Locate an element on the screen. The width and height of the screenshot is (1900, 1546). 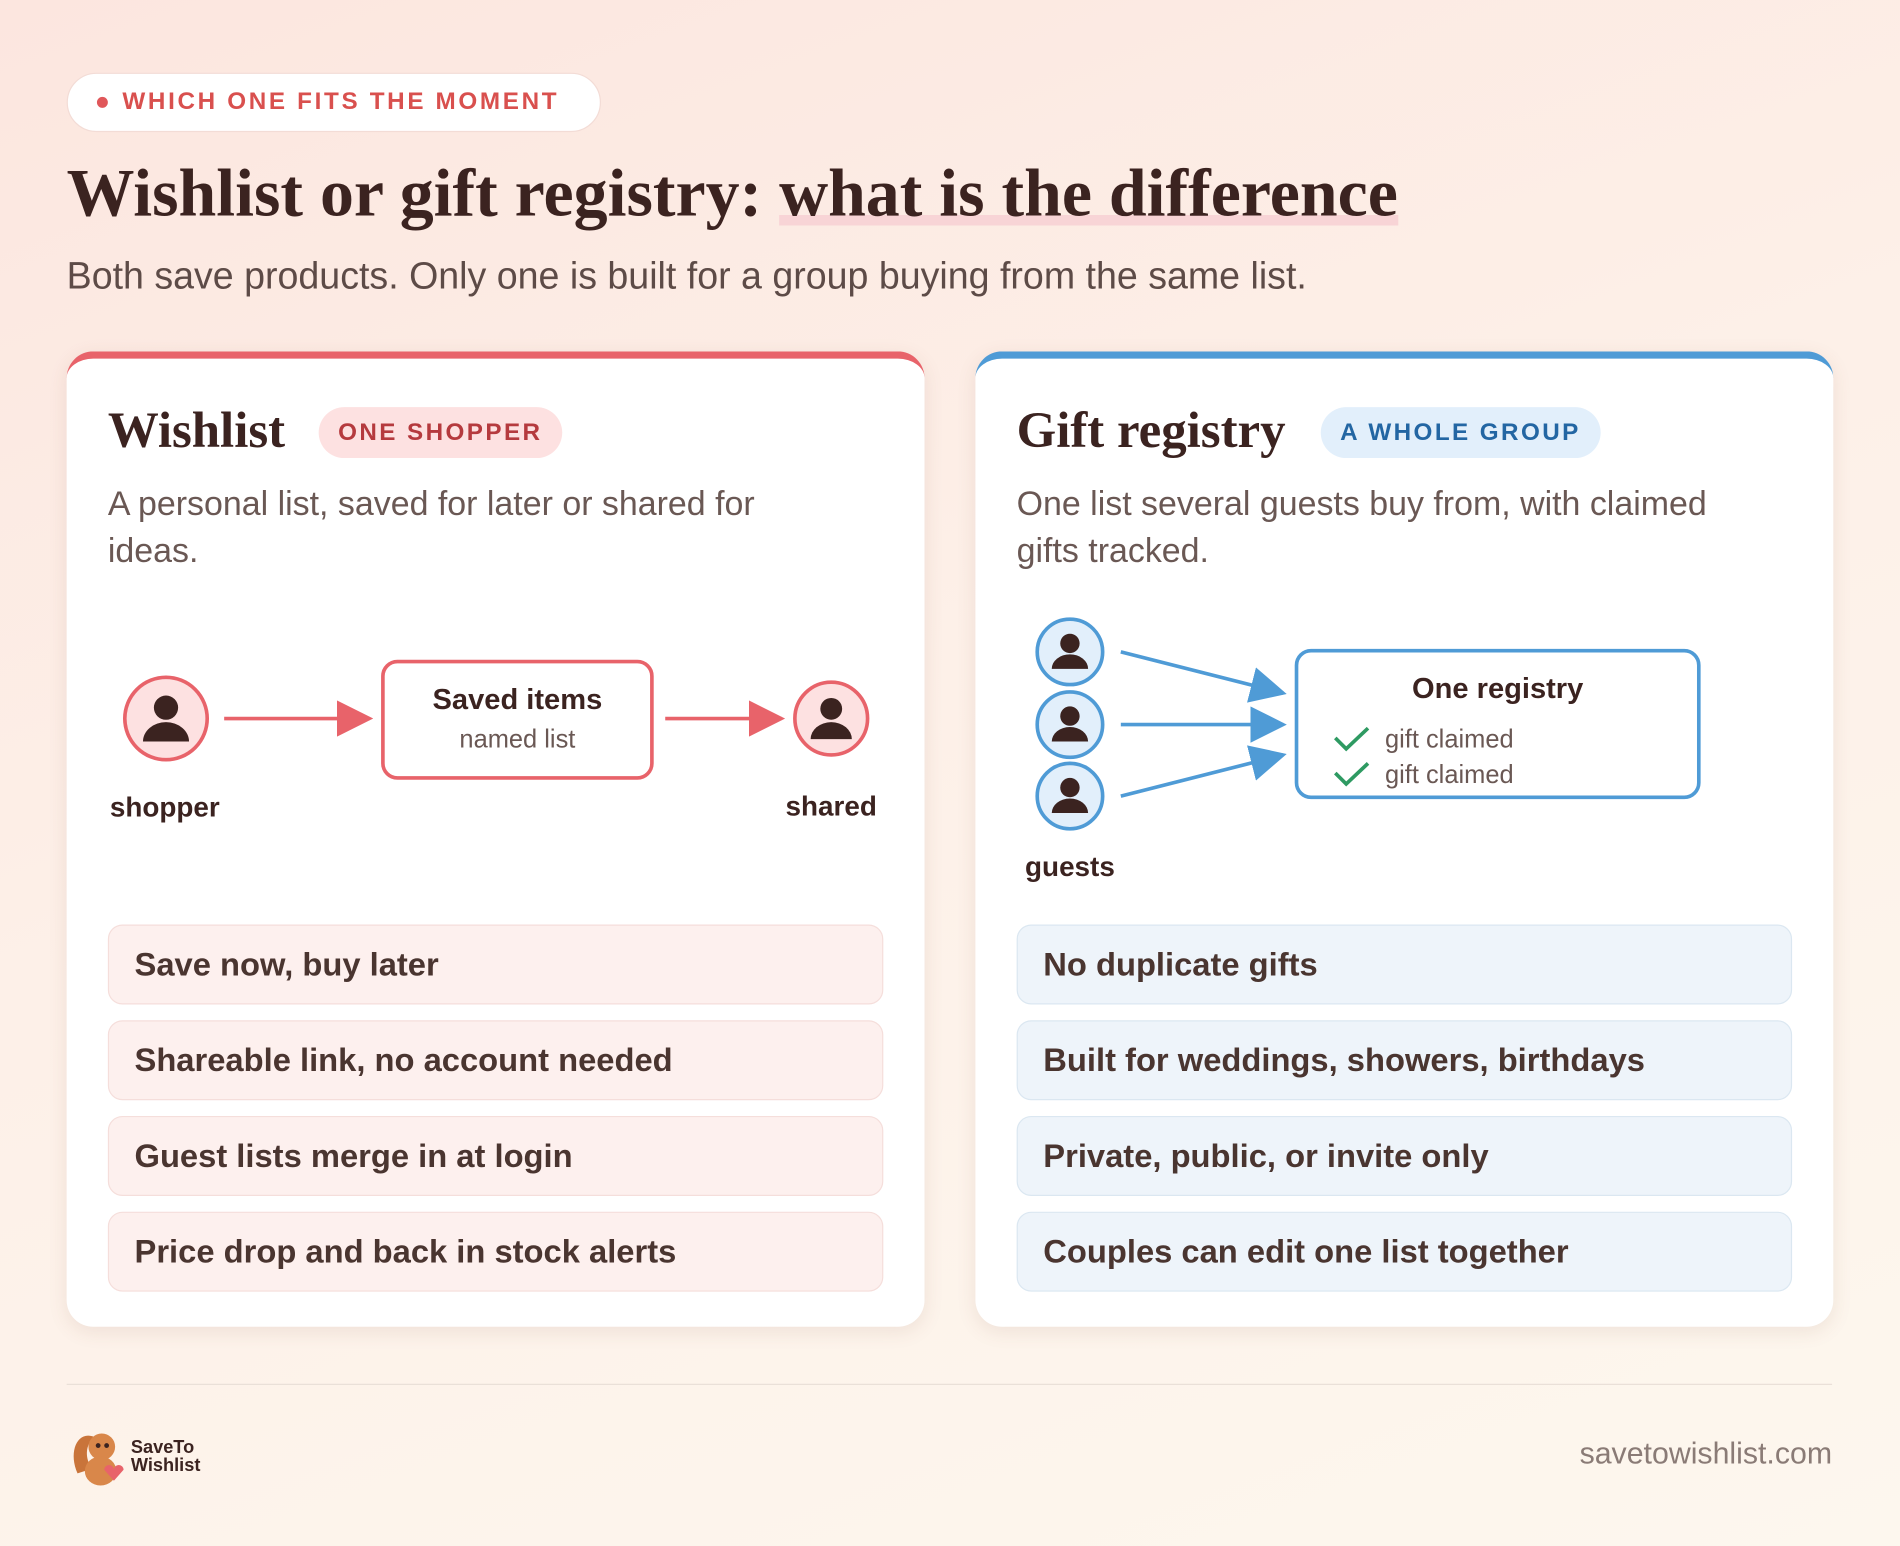
feature: Built for weddings, showers, birthdays is located at coordinates (1404, 1060).